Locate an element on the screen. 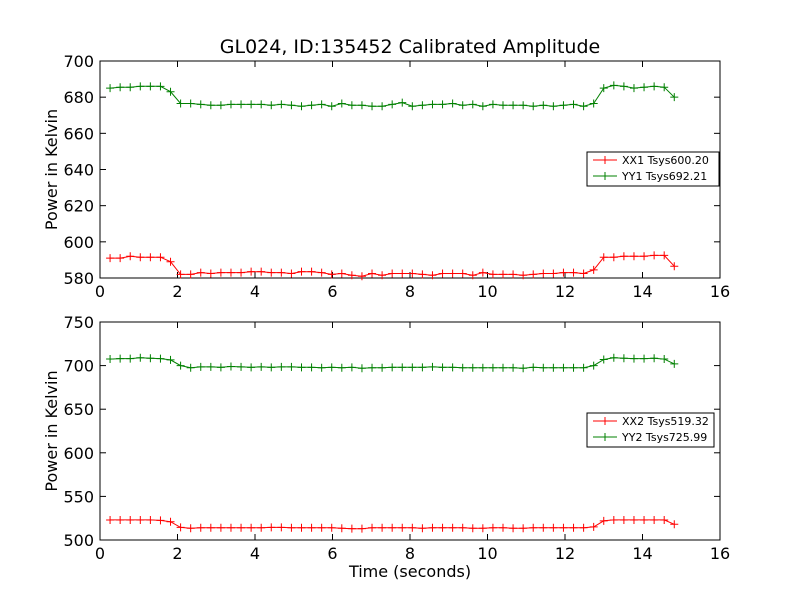  y-tick-label: 500 is located at coordinates (78, 540).